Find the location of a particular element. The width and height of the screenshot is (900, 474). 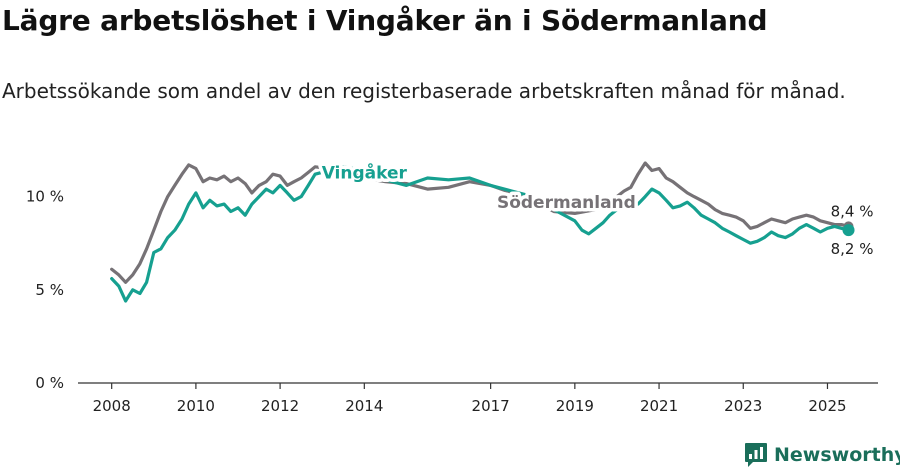

end-value-label-sodermanland: 8,4 % is located at coordinates (852, 211).